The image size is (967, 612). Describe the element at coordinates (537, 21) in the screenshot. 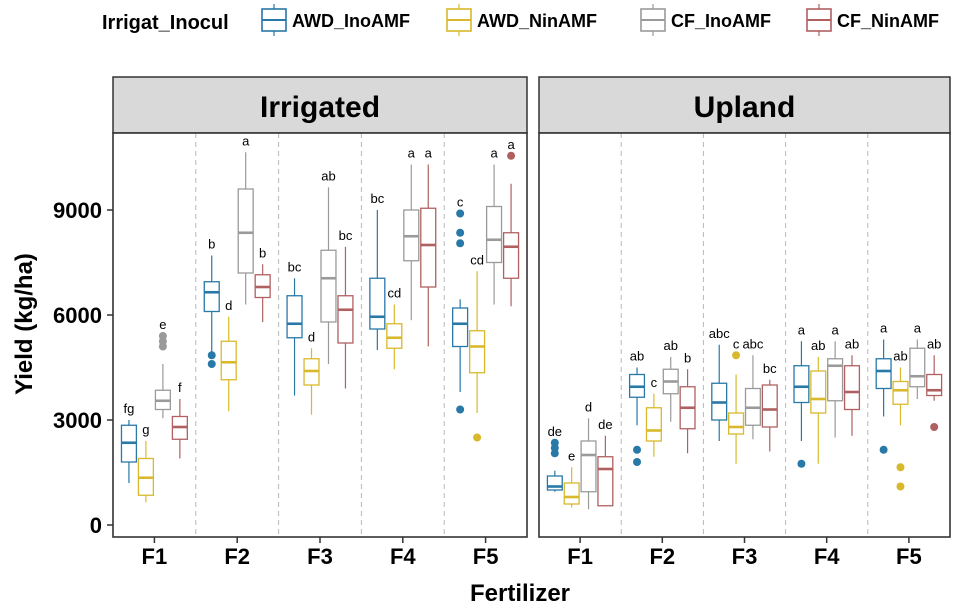

I see `legend-label: AWD_NinAMF` at that location.